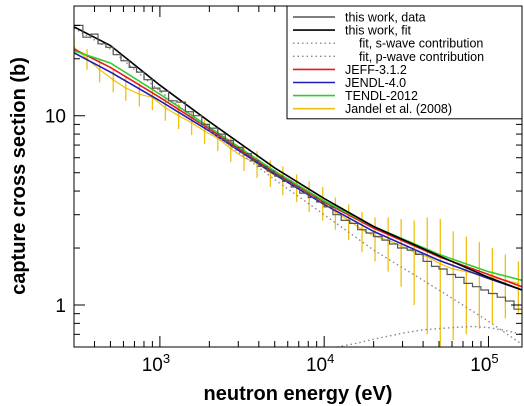  Describe the element at coordinates (320, 363) in the screenshot. I see `x-tick-label: 10⁴` at that location.